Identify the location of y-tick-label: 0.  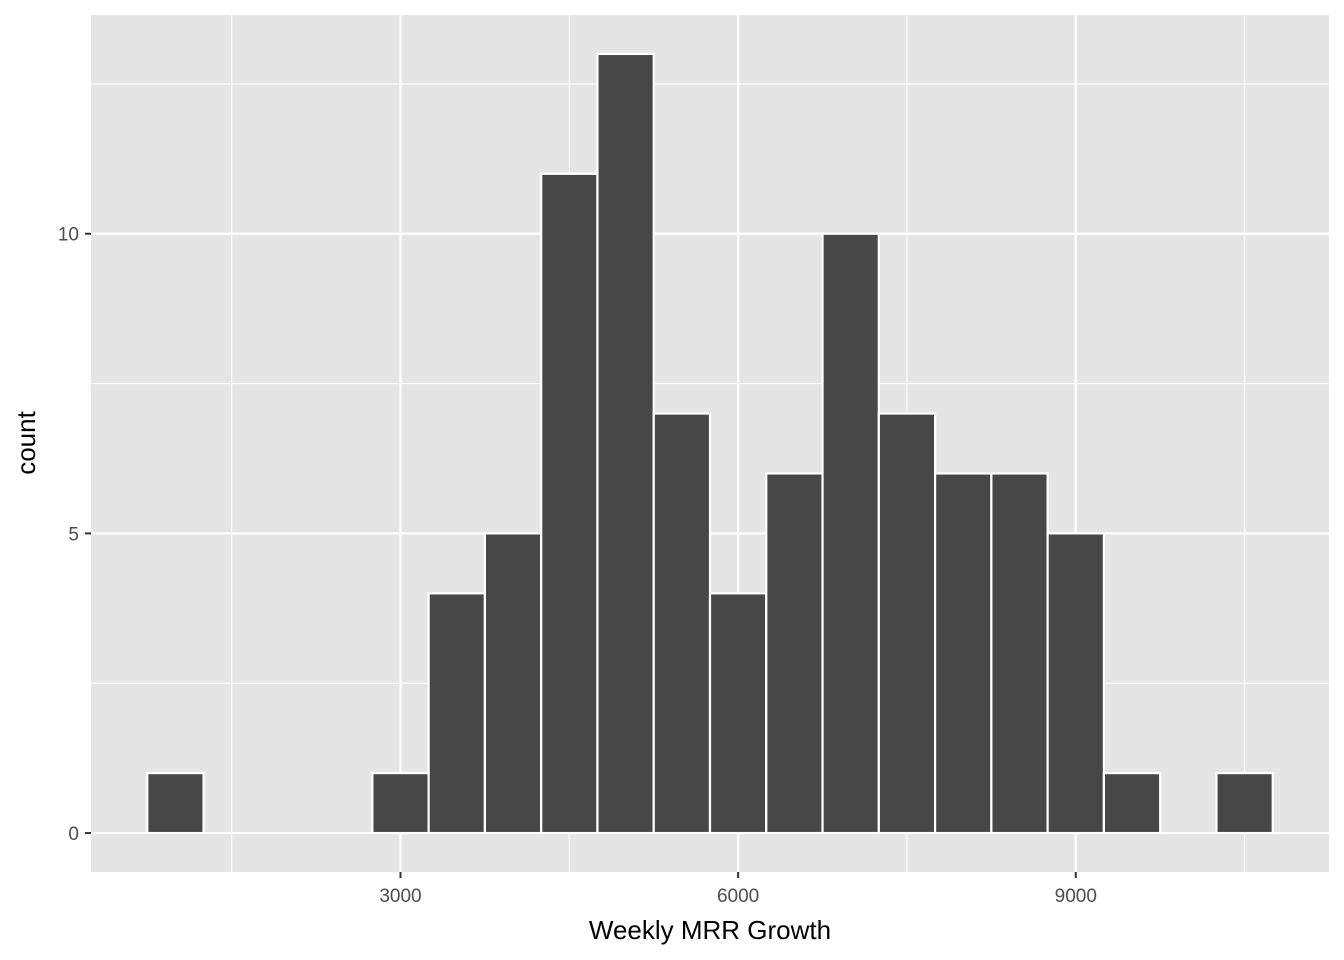
(73, 834).